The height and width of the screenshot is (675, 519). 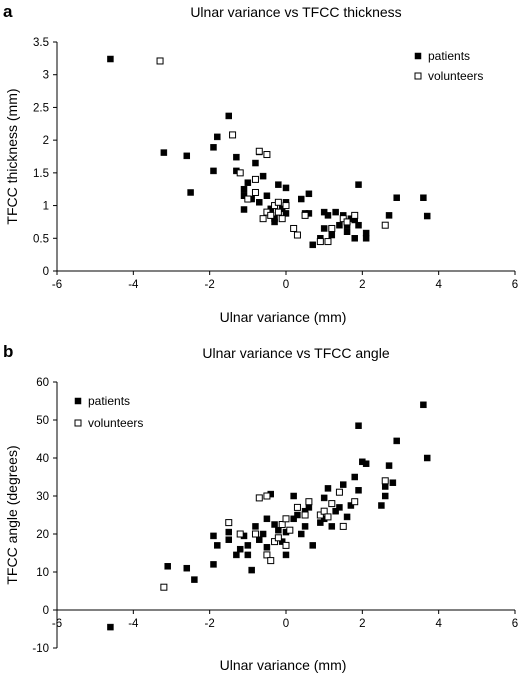 I want to click on y-tick-label: 30, so click(x=42, y=497).